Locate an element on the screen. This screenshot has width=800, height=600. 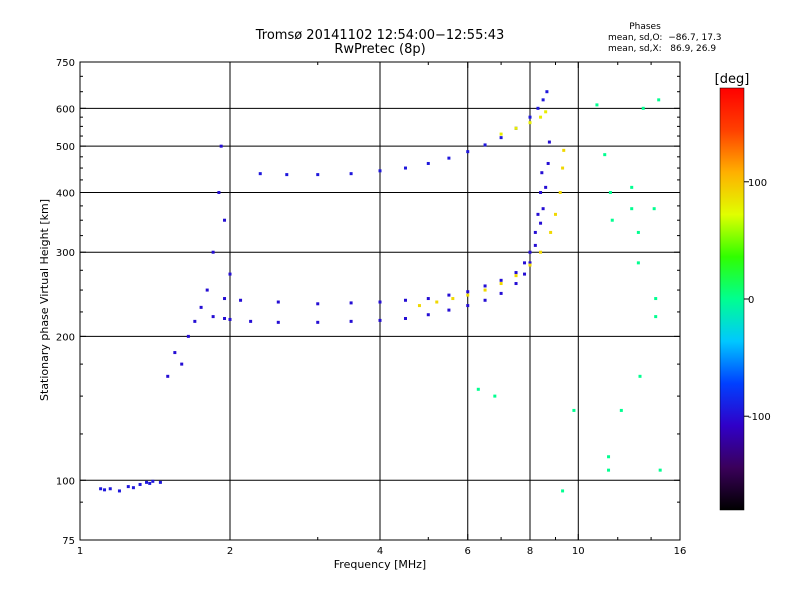
x-tick-label: 10 is located at coordinates (578, 551).